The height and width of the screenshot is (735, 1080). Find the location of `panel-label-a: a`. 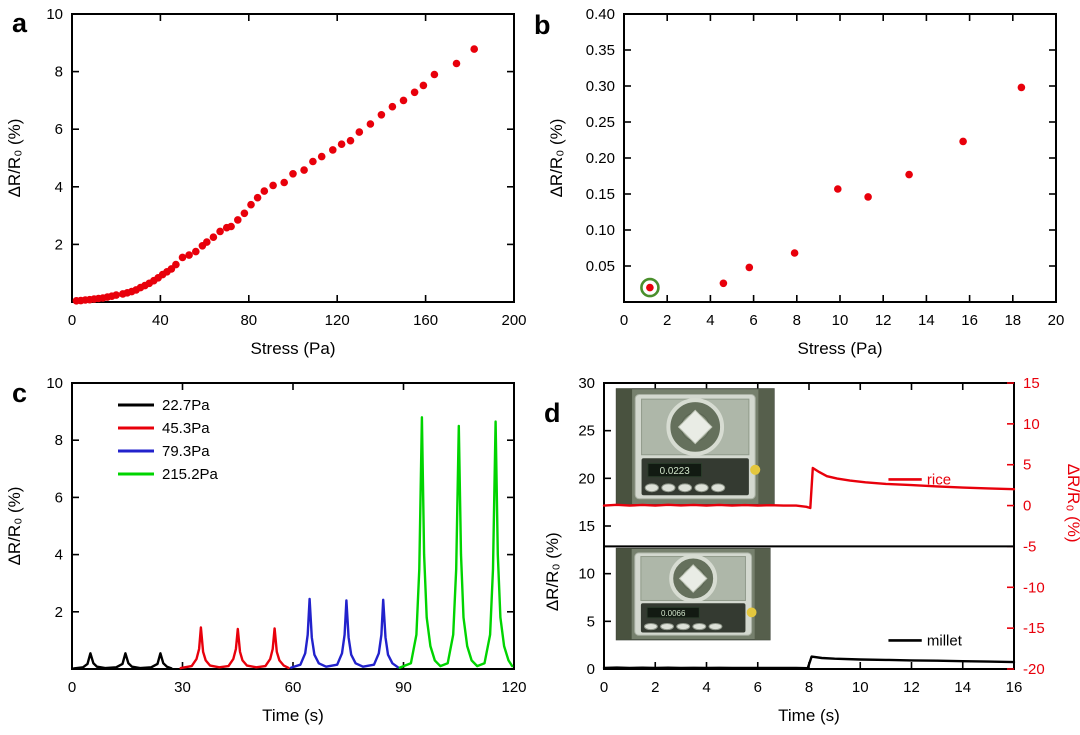

panel-label-a: a is located at coordinates (20, 23).